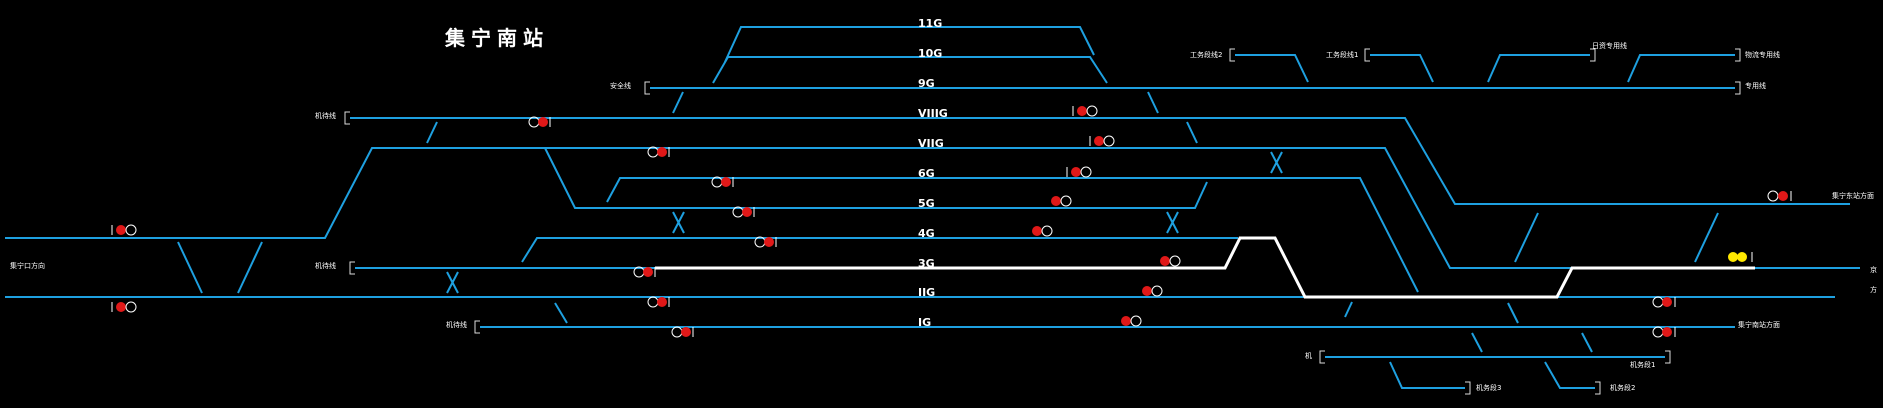  I want to click on track-label-10G: 10G, so click(930, 53).